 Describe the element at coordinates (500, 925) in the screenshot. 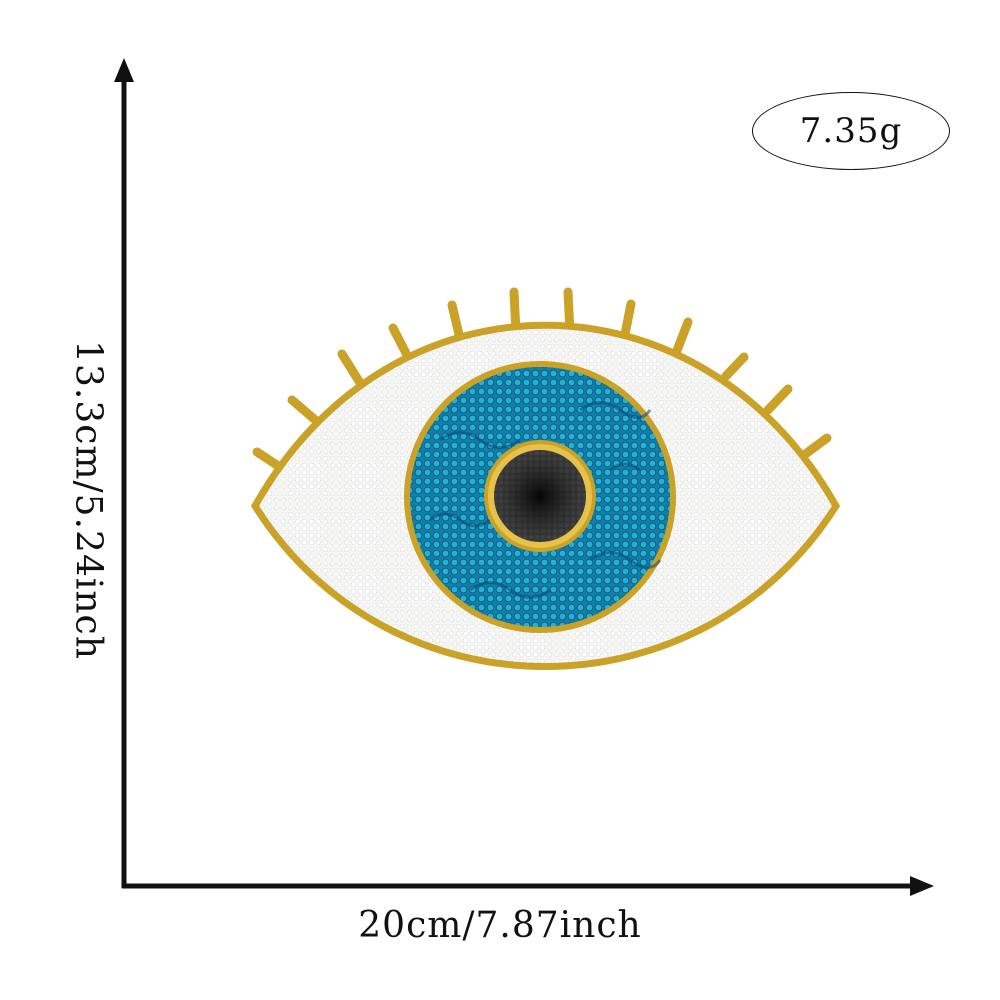

I see `width-dimension-label: 20cm/7.87inch` at that location.